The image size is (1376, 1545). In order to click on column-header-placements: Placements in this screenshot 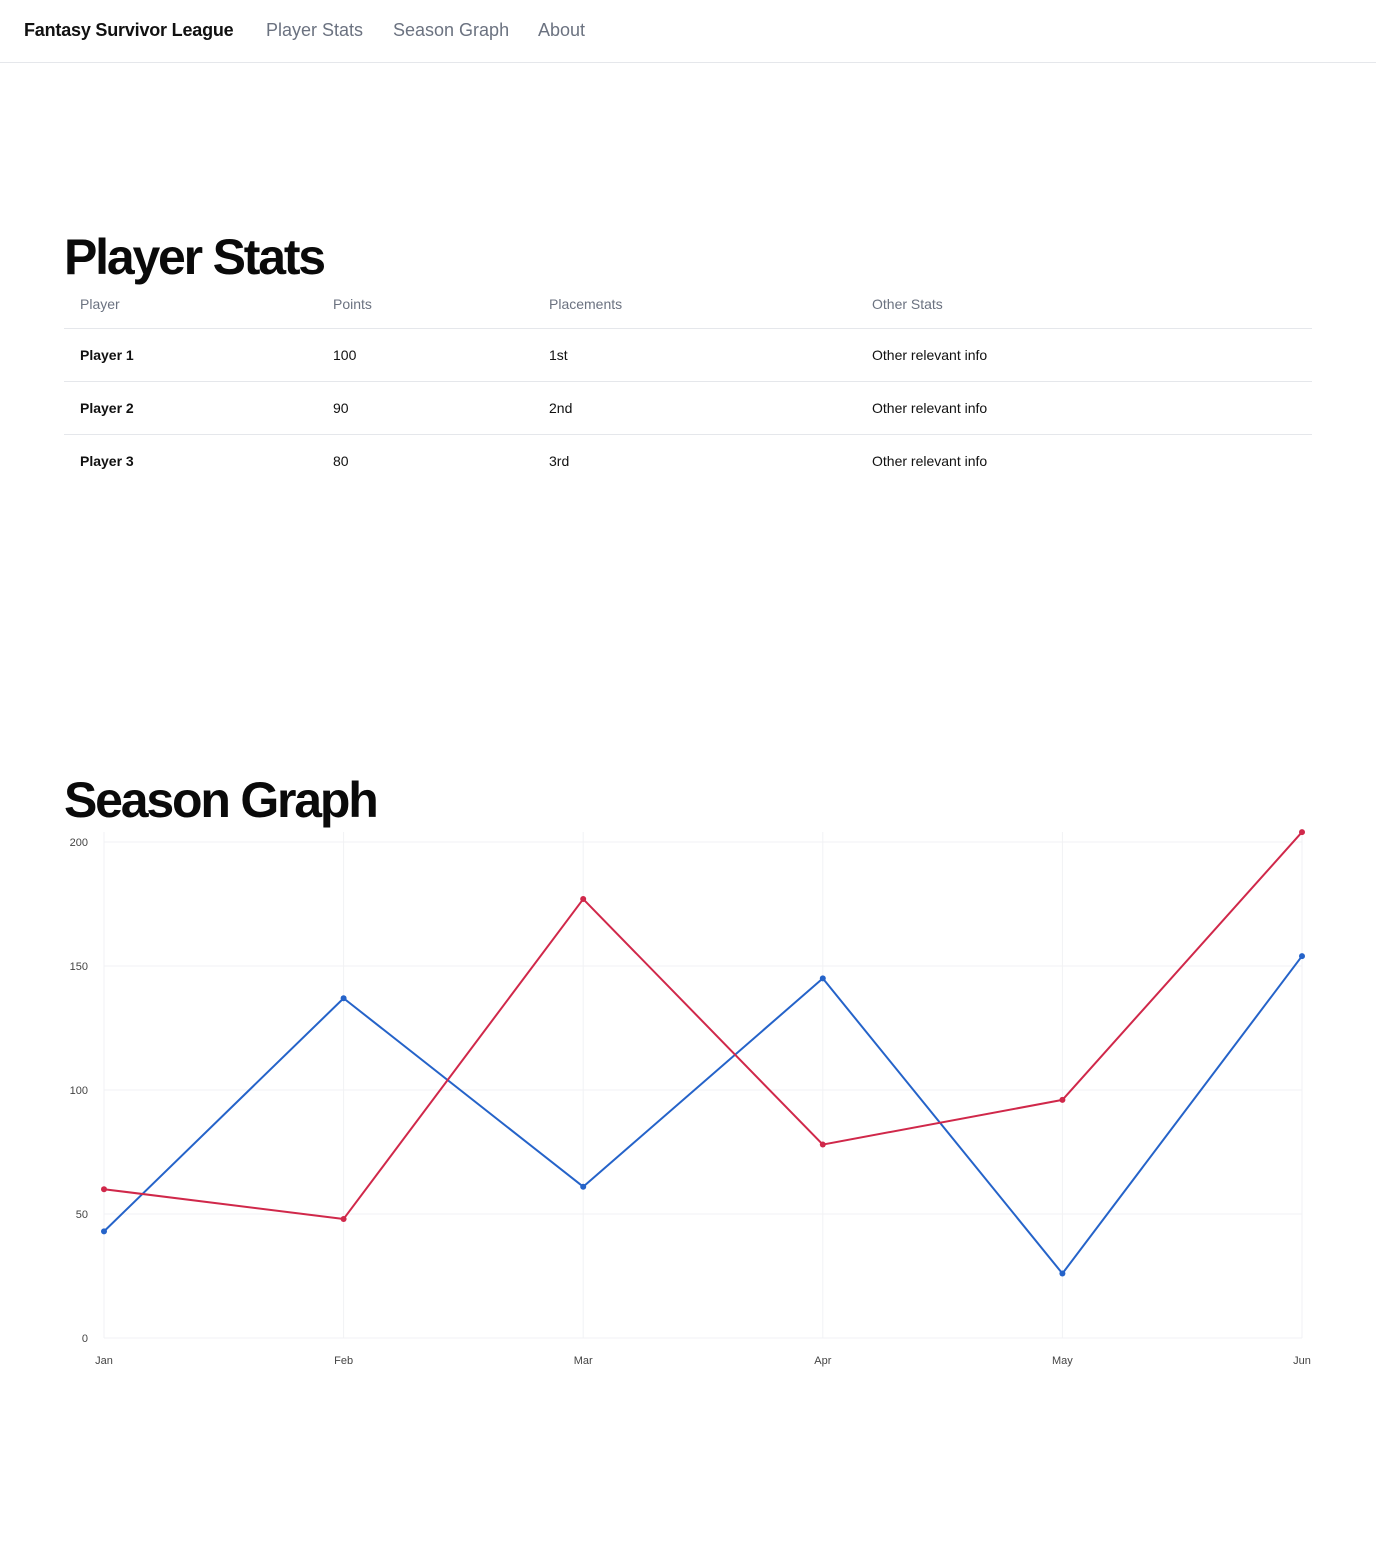, I will do `click(694, 304)`.